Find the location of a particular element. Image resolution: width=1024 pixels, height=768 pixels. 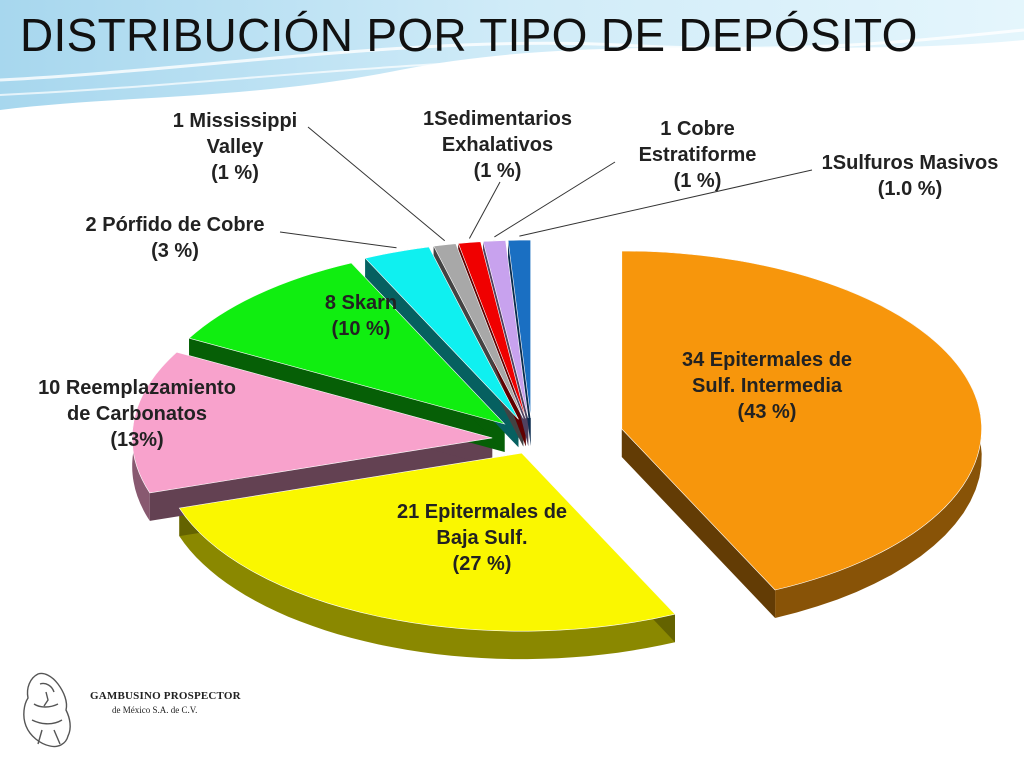

slice-epitermales-baja-sulf is located at coordinates (427, 542).